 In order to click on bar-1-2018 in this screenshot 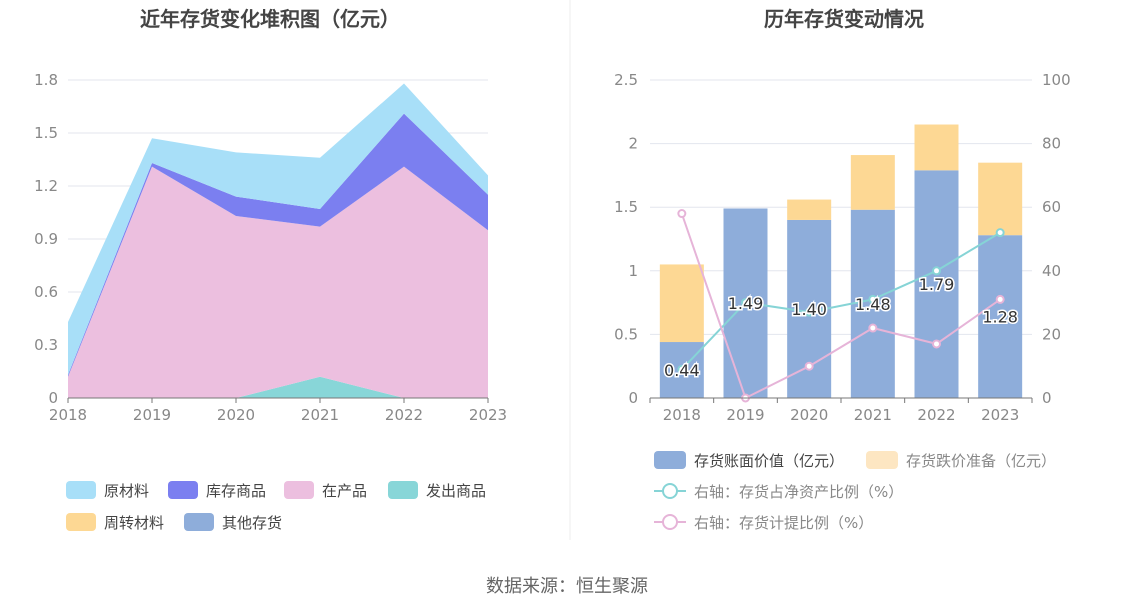, I will do `click(681, 303)`.